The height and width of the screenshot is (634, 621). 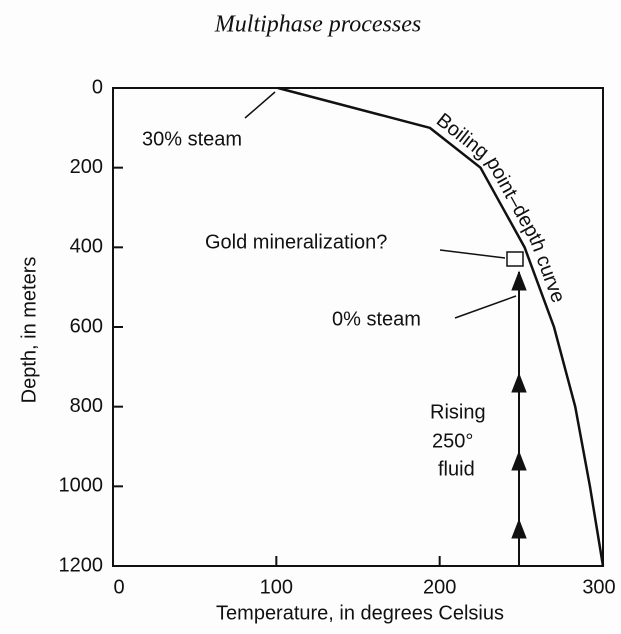 I want to click on rising-fluid-arrow, so click(x=519, y=418).